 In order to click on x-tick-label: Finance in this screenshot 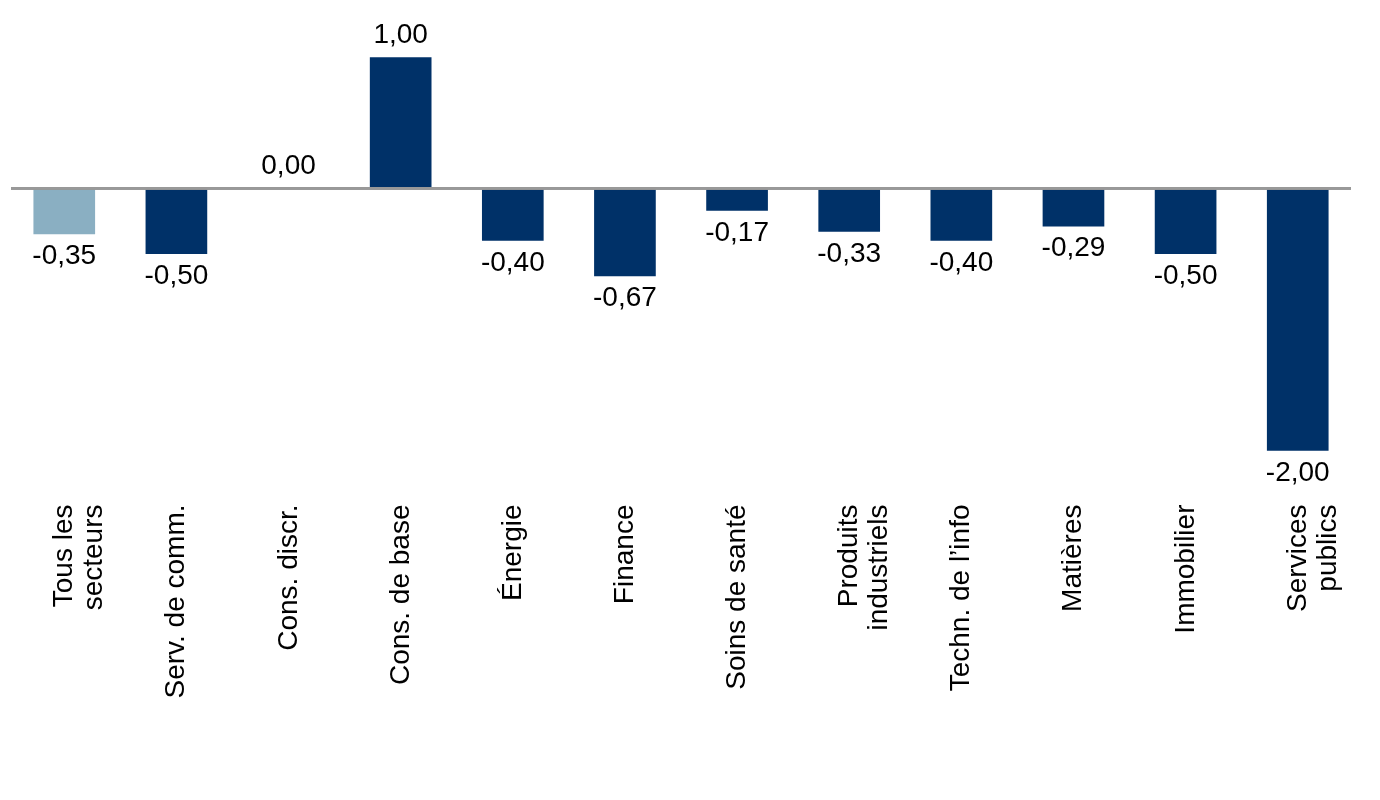, I will do `click(623, 554)`.